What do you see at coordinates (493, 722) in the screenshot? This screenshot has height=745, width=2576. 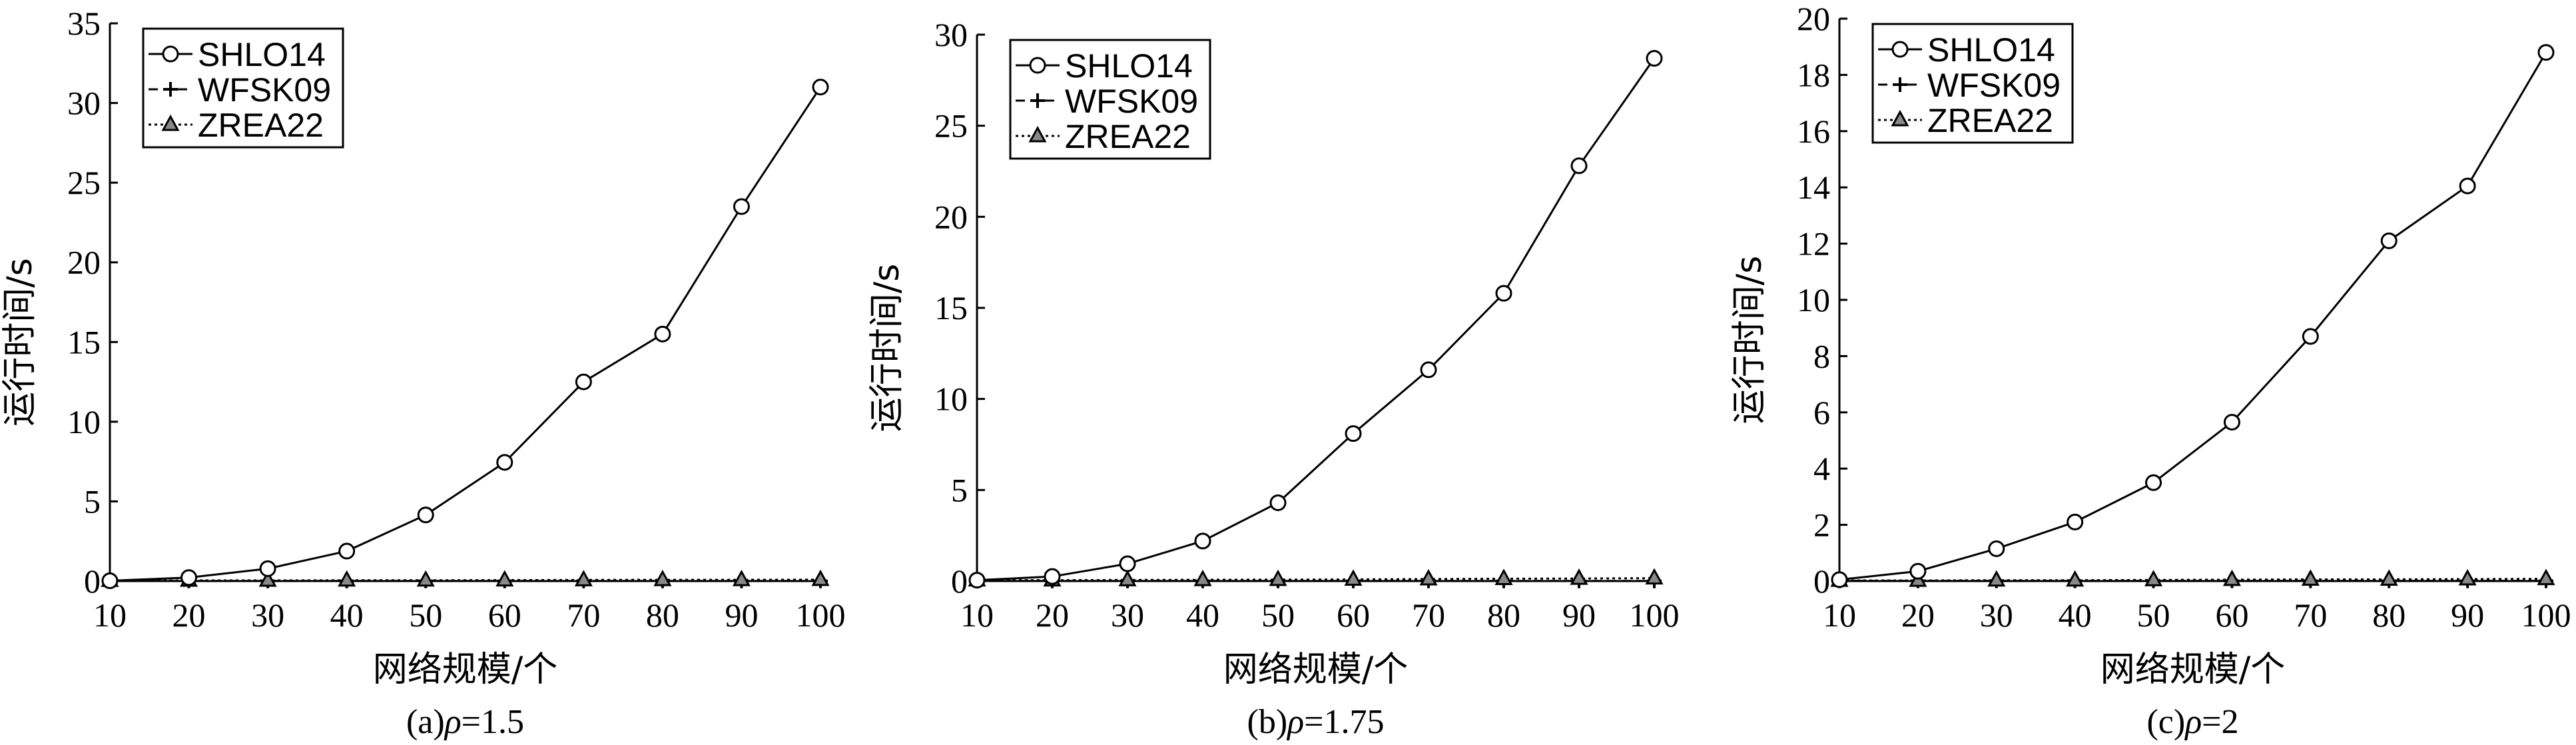 I see `caption-value: =1.5` at bounding box center [493, 722].